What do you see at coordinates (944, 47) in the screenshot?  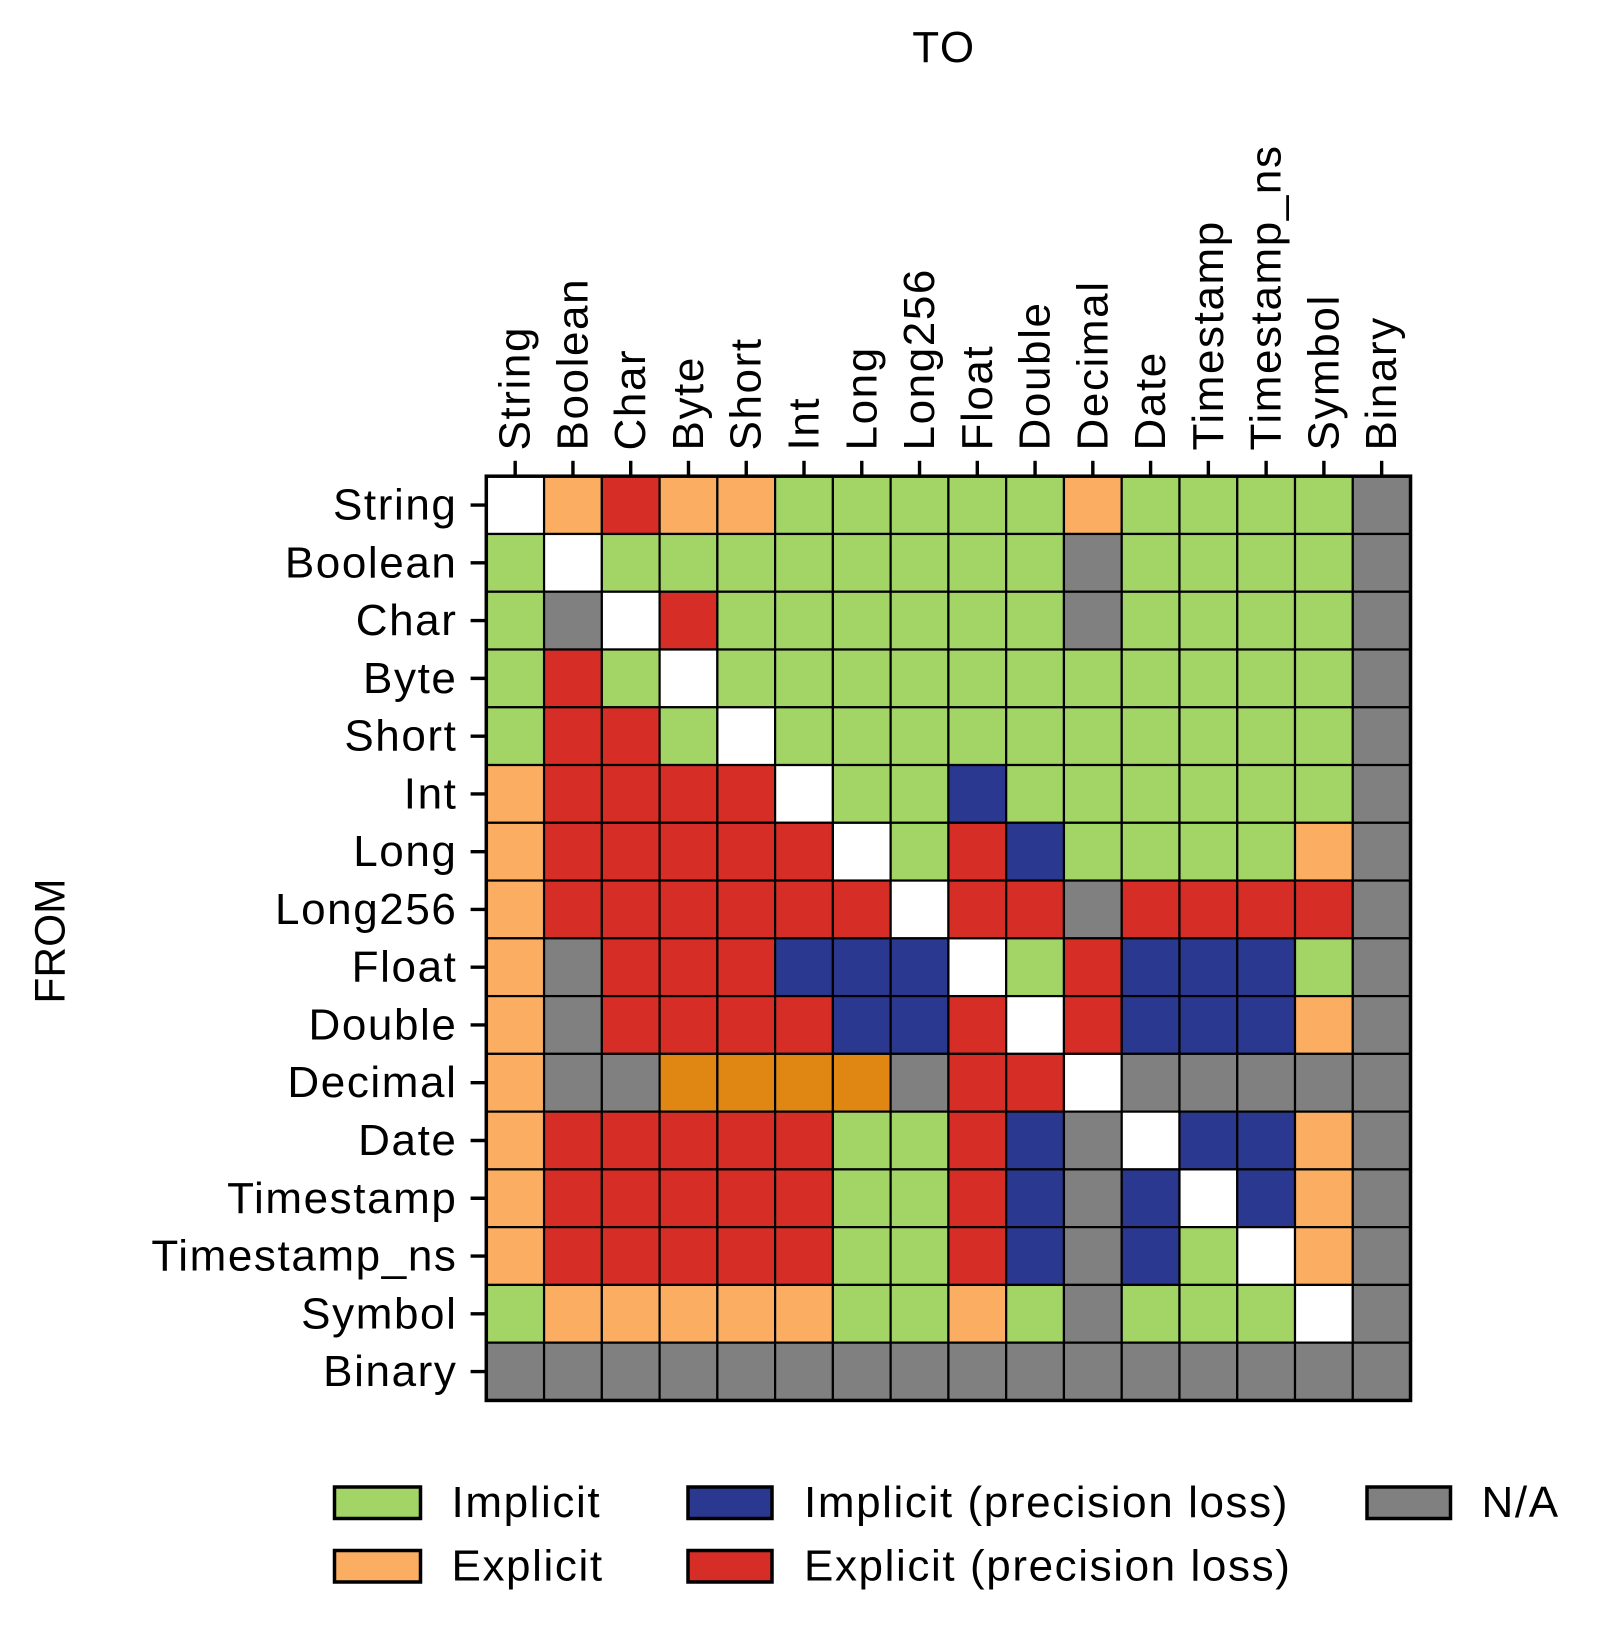 I see `svg-text: TO` at bounding box center [944, 47].